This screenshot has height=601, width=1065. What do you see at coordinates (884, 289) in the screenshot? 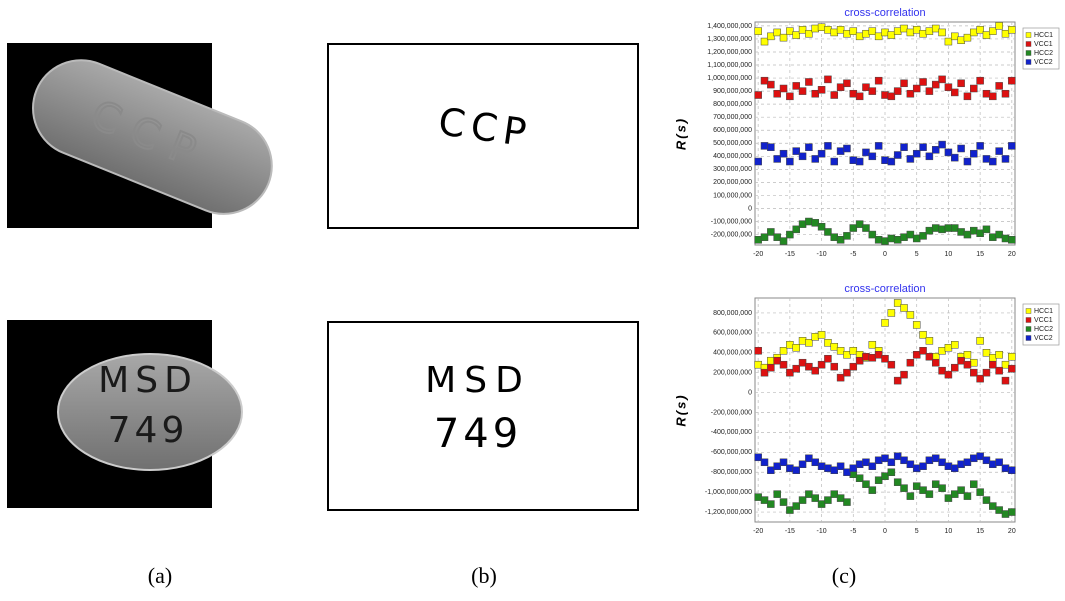
I see `chart-title: cross-correlation` at bounding box center [884, 289].